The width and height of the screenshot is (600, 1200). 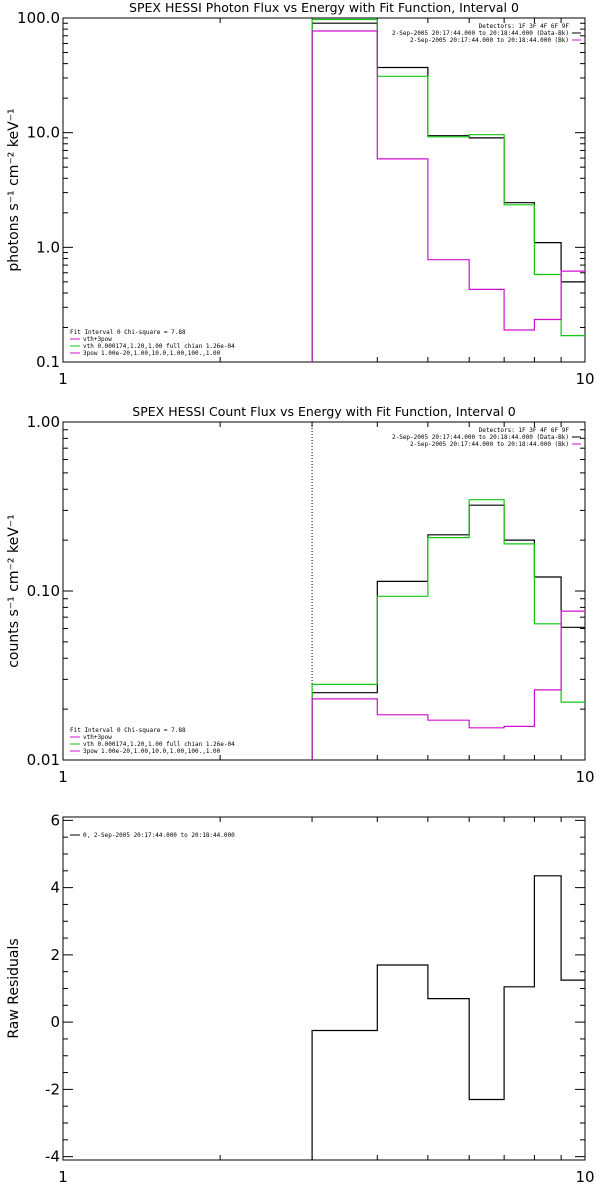 What do you see at coordinates (43, 760) in the screenshot?
I see `y-tick-label: 0.01` at bounding box center [43, 760].